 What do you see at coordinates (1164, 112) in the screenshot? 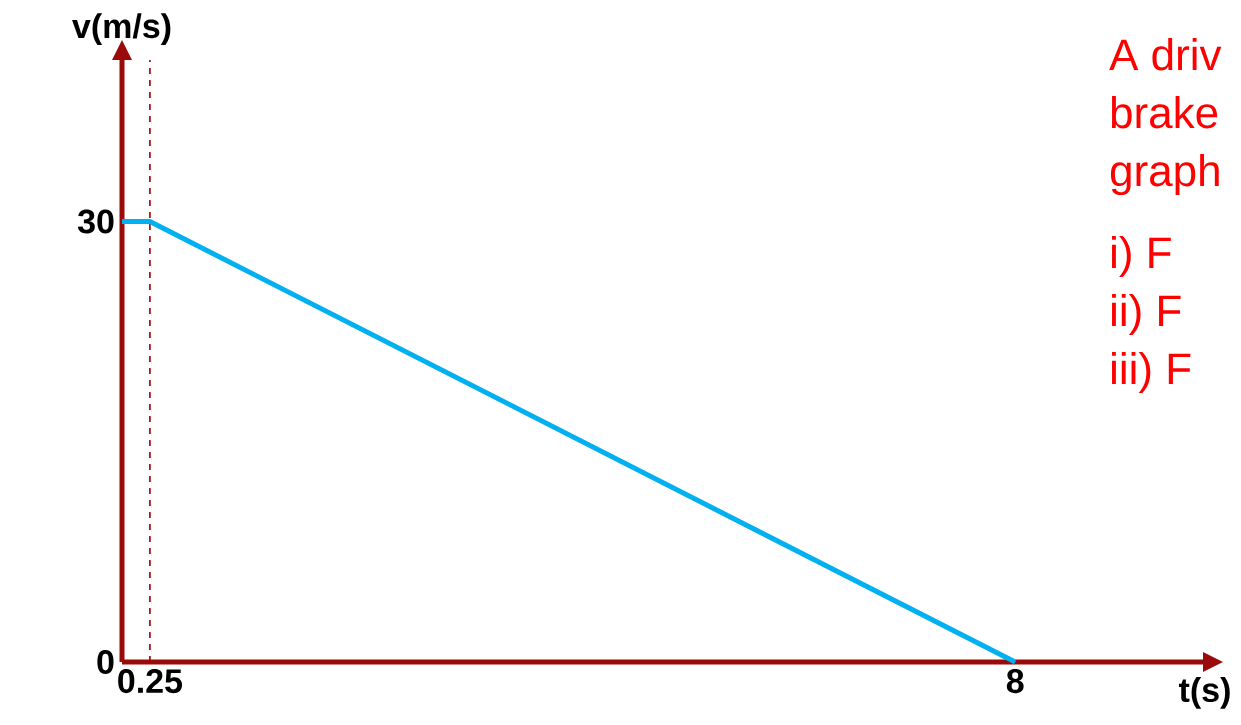
I see `annotation: brake` at bounding box center [1164, 112].